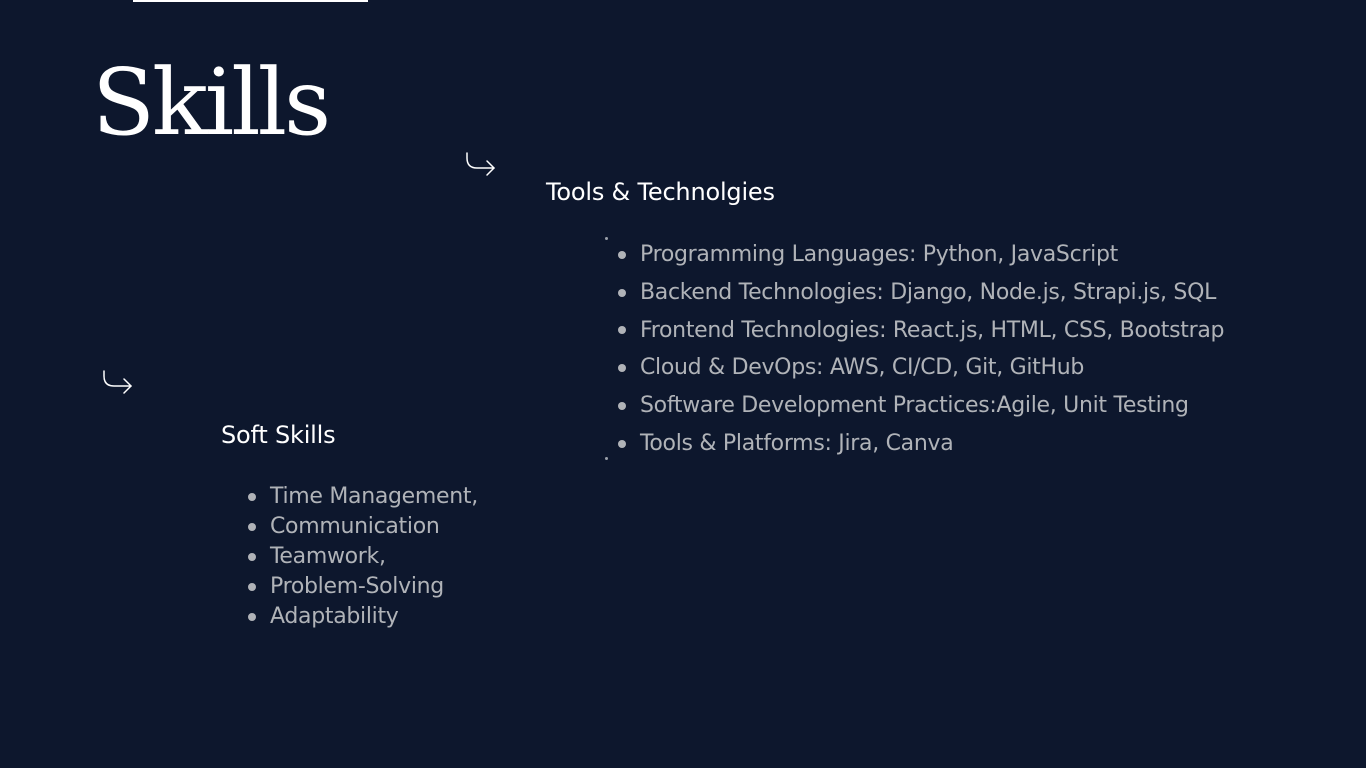 The height and width of the screenshot is (768, 1366). Describe the element at coordinates (920, 368) in the screenshot. I see `list-item: Cloud & DevOps: AWS, CI/CD, Git, GitHub` at that location.